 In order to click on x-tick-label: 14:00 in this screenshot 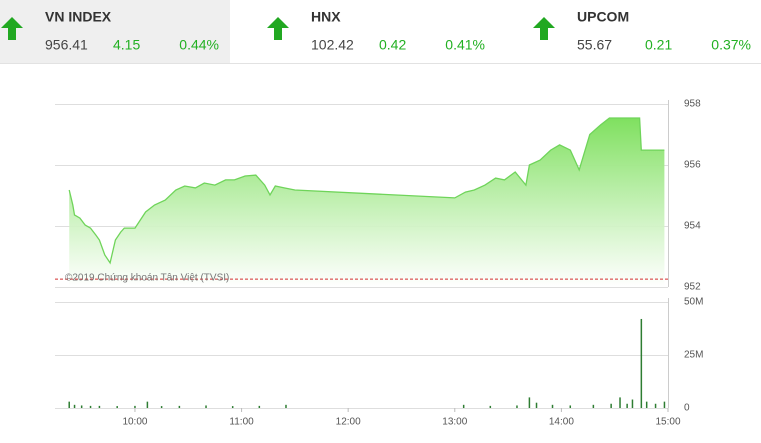, I will do `click(561, 422)`.